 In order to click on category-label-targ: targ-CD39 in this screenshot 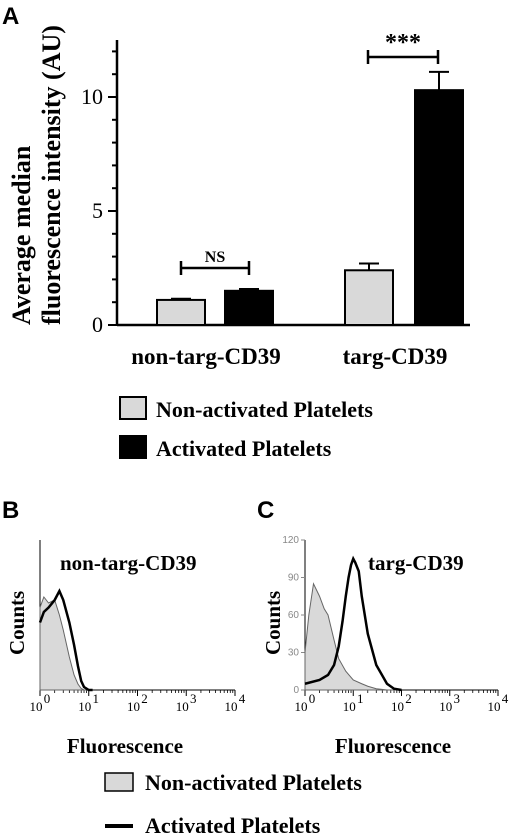, I will do `click(395, 356)`.